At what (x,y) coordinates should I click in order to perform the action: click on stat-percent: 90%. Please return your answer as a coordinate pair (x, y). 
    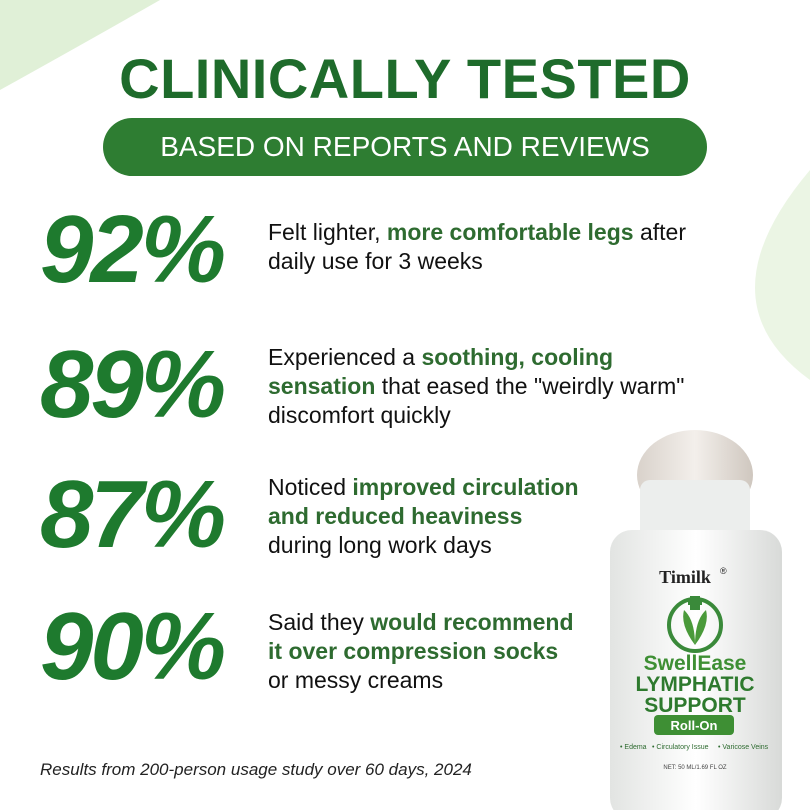
    Looking at the image, I should click on (133, 646).